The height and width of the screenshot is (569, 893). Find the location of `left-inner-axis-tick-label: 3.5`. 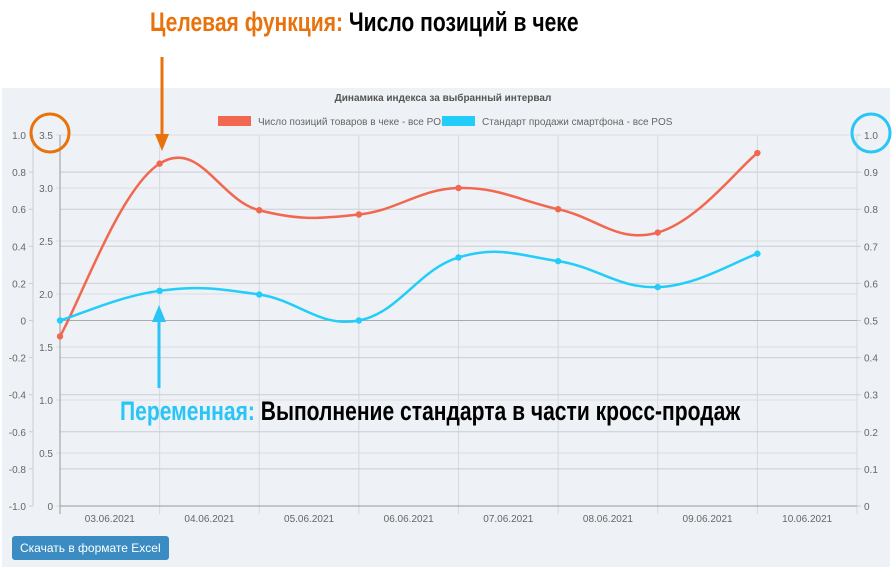

left-inner-axis-tick-label: 3.5 is located at coordinates (46, 136).